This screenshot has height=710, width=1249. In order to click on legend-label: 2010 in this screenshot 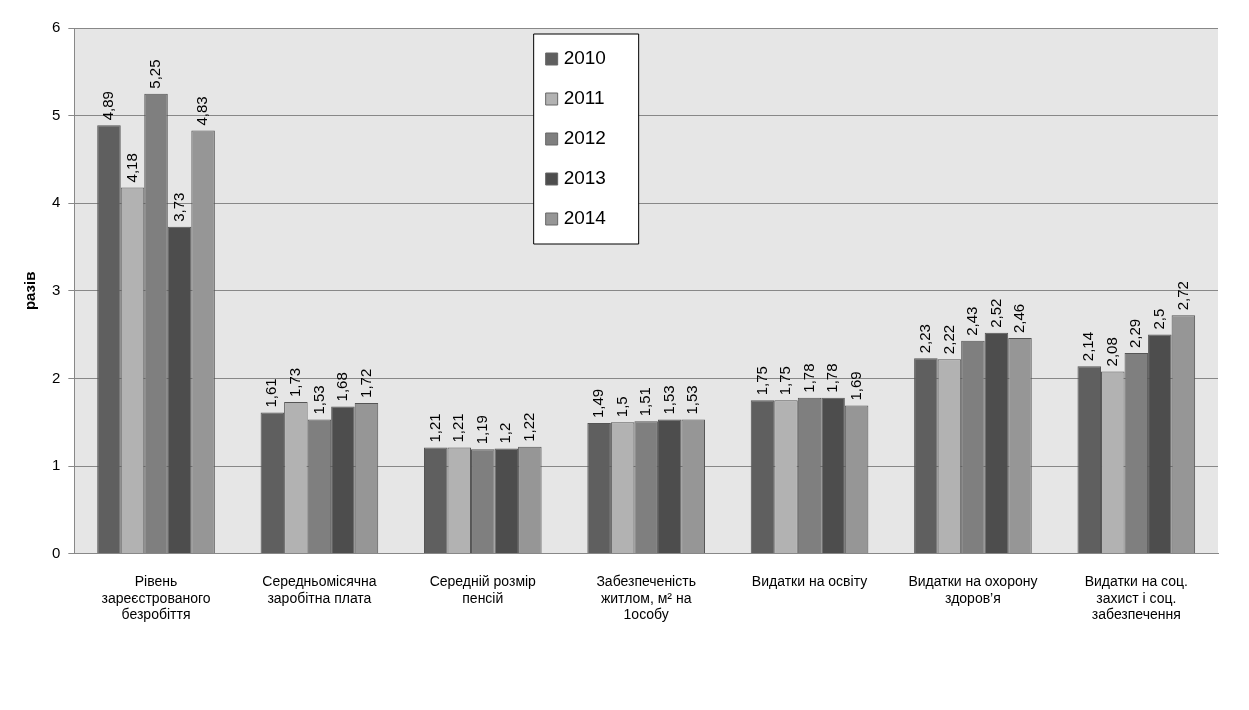, I will do `click(584, 58)`.